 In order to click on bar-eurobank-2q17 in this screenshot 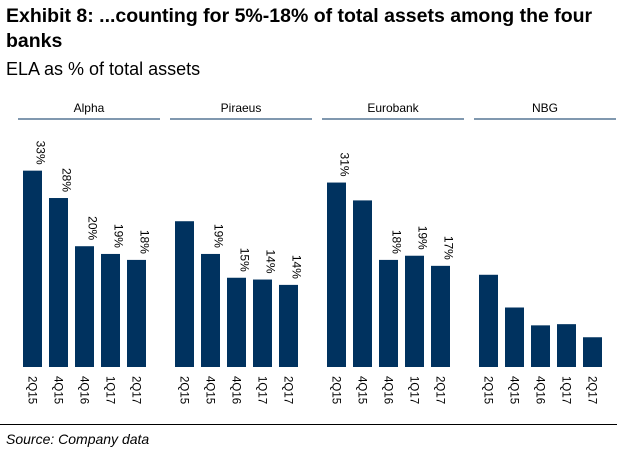, I will do `click(440, 316)`.